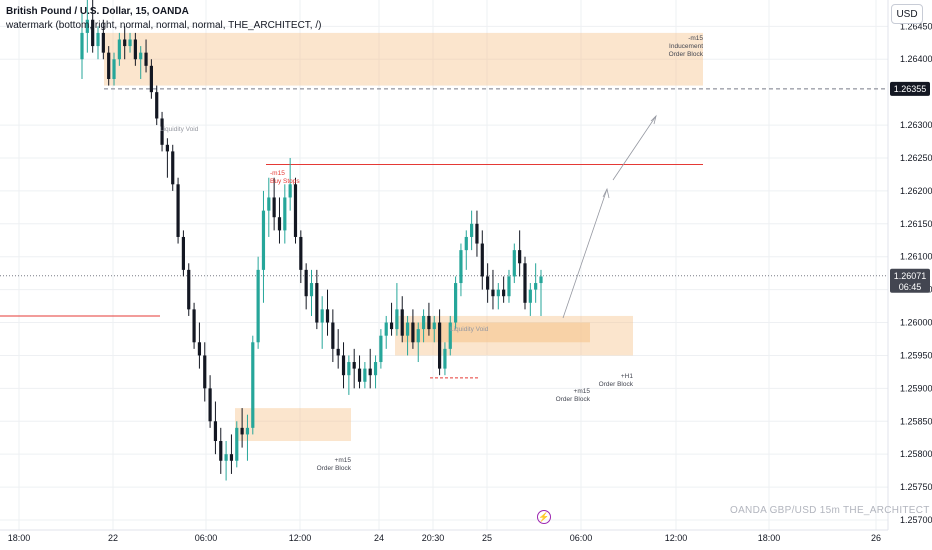 The width and height of the screenshot is (932, 550). Describe the element at coordinates (916, 191) in the screenshot. I see `y-tick-label: 1.26200` at that location.